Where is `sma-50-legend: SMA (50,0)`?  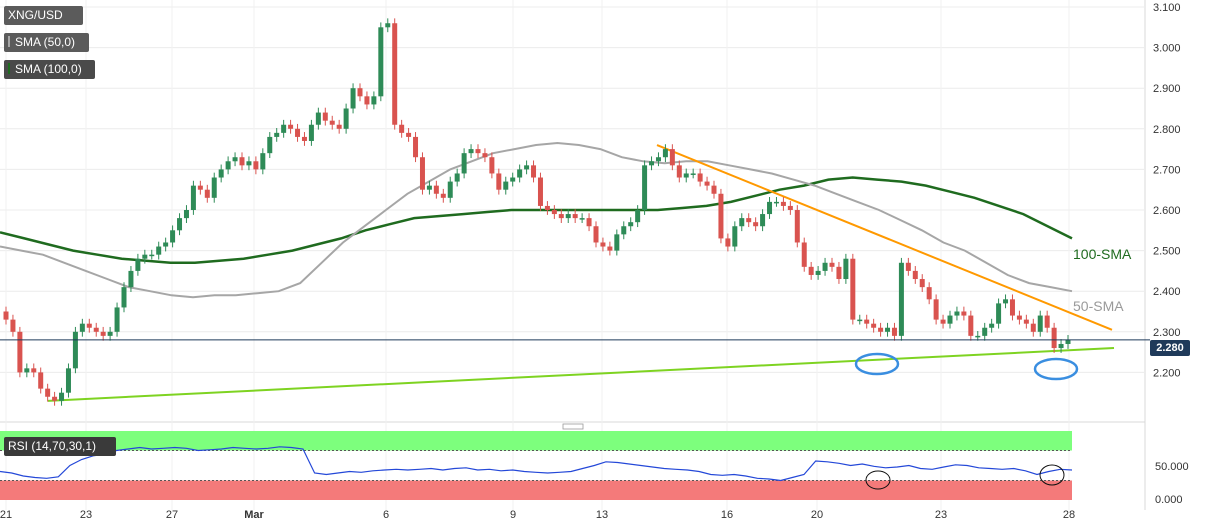 sma-50-legend: SMA (50,0) is located at coordinates (46, 42).